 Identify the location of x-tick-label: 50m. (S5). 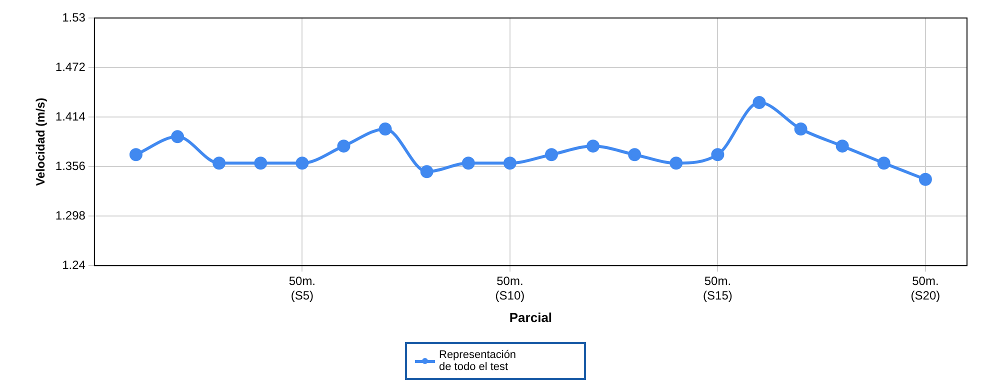
(302, 288).